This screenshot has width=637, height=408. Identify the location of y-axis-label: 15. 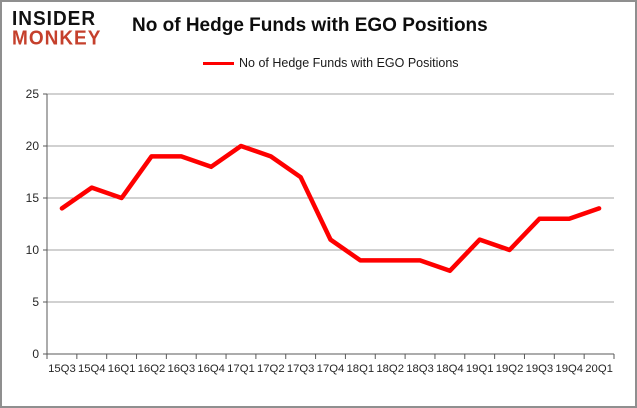
(33, 198).